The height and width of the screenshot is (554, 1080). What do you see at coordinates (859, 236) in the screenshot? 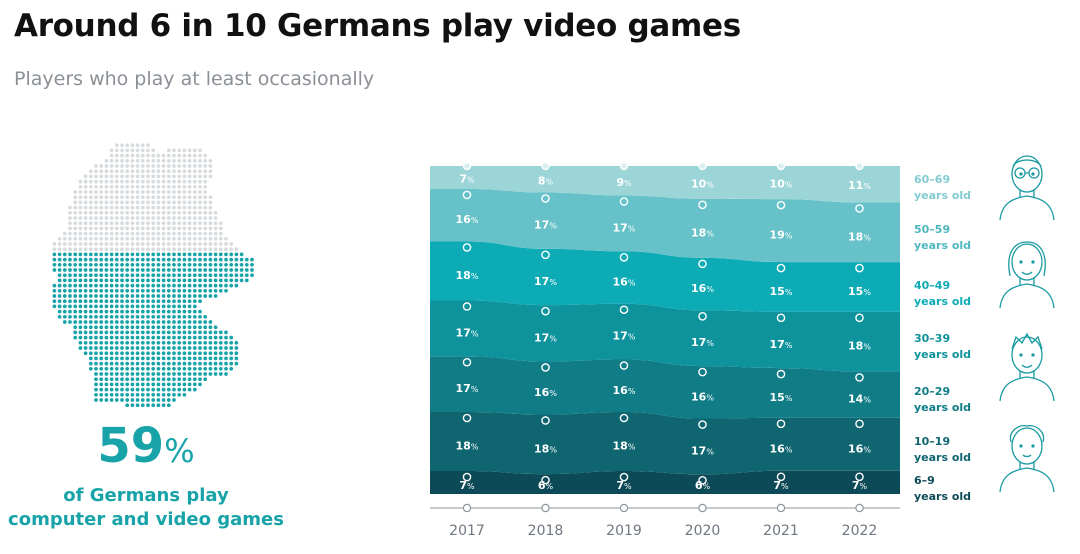
I see `data-label: 18%` at bounding box center [859, 236].